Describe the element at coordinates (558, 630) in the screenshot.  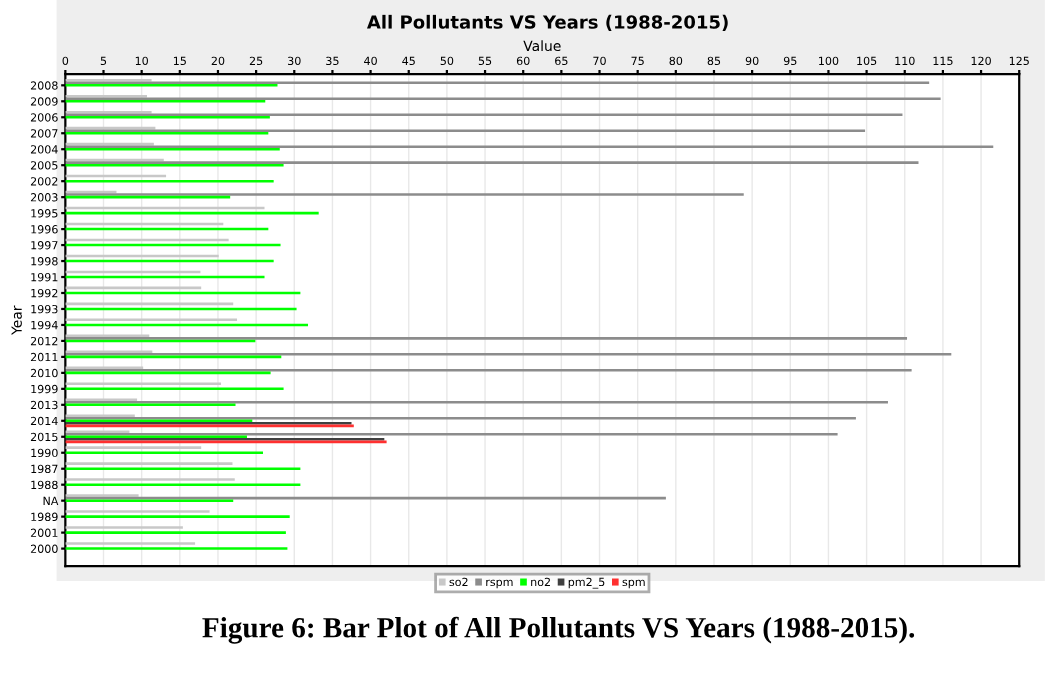
I see `caption: Figure 6: Bar Plot of All Pollutants VS Years (1988-2015).` at that location.